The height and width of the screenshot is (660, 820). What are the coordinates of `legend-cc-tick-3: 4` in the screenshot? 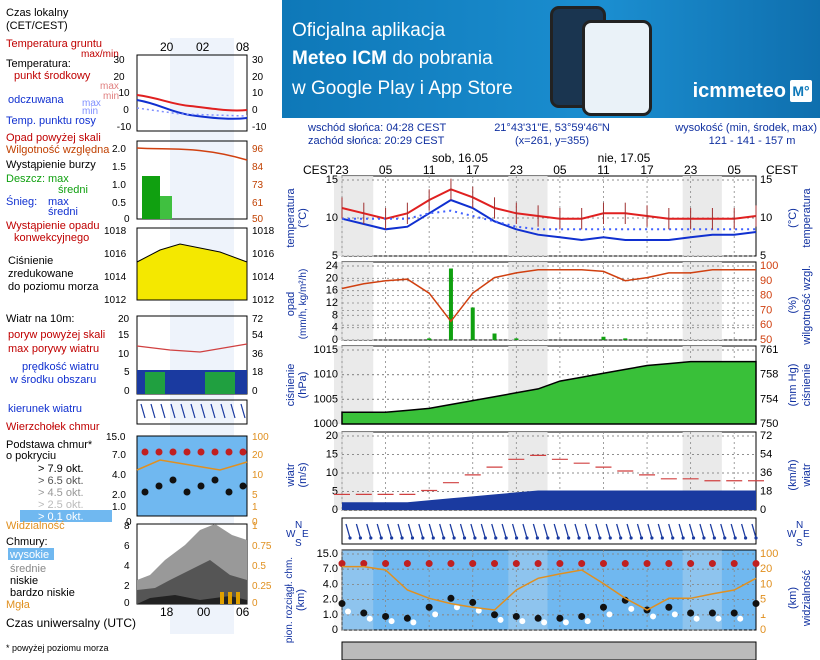 It's located at (127, 566).